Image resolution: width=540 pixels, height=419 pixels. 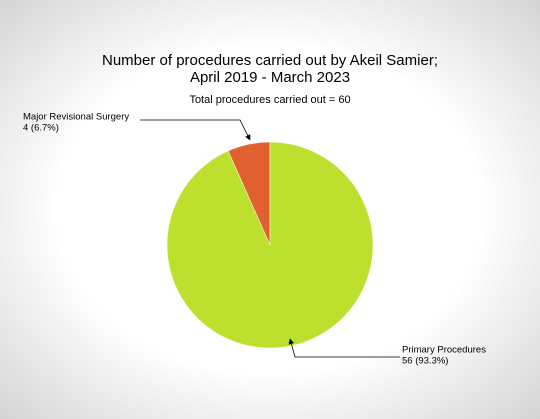 What do you see at coordinates (425, 361) in the screenshot?
I see `slice-value-label: 56 (93.3%)` at bounding box center [425, 361].